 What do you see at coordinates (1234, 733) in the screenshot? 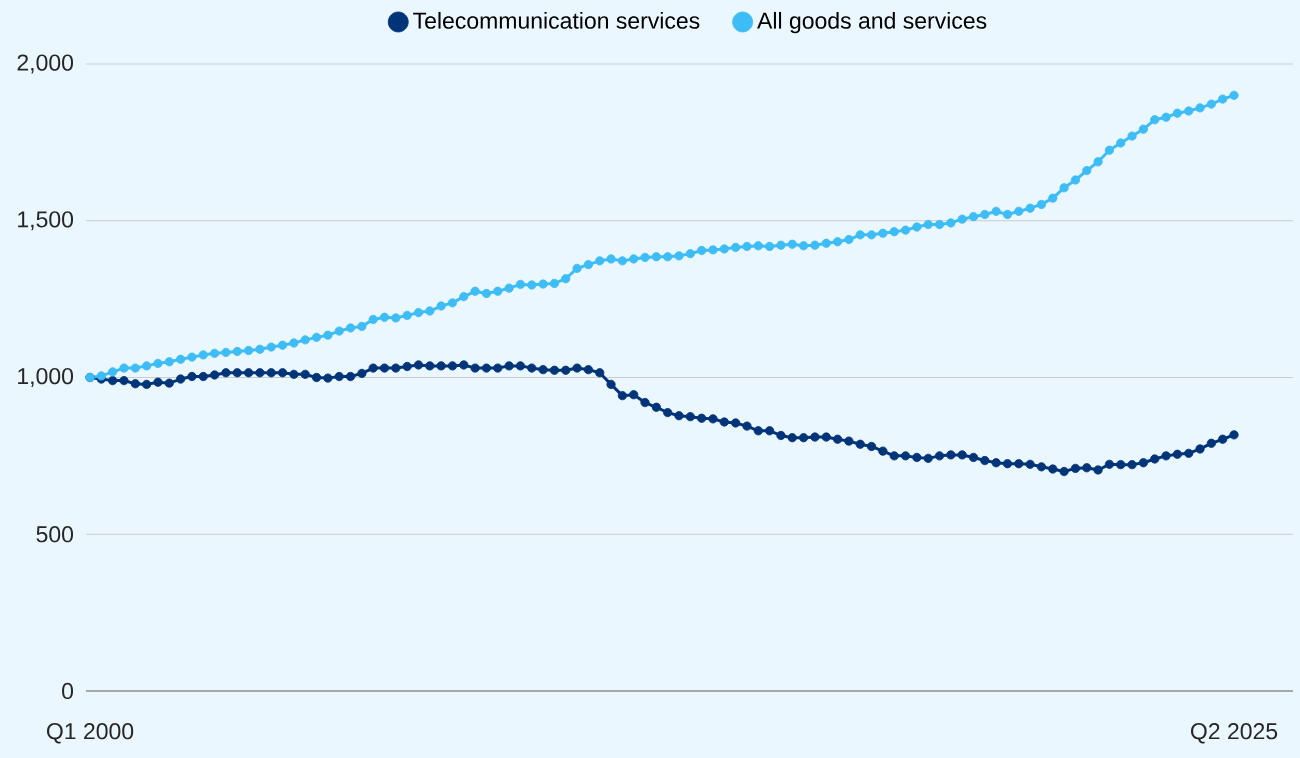
I see `x-tick-label: Q2 2025` at bounding box center [1234, 733].